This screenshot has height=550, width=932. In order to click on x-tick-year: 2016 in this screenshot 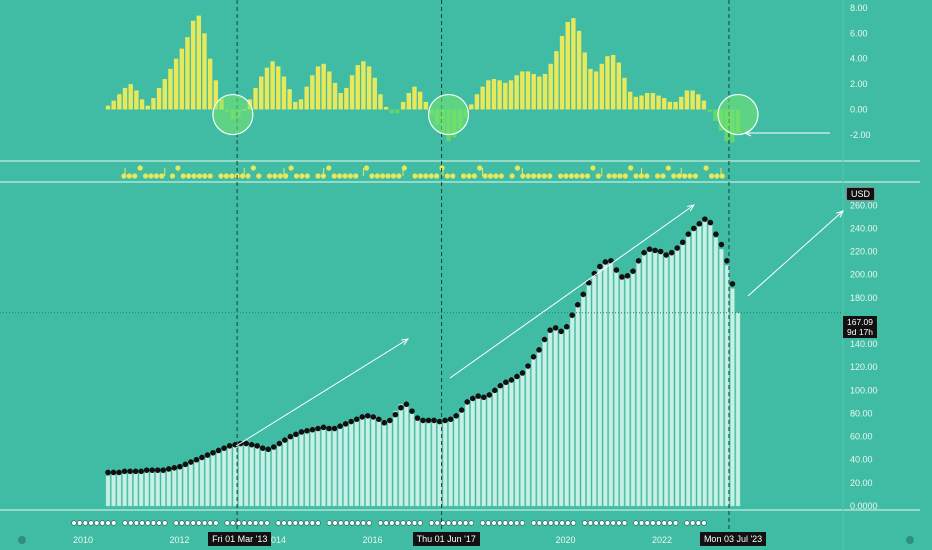, I will do `click(372, 540)`.